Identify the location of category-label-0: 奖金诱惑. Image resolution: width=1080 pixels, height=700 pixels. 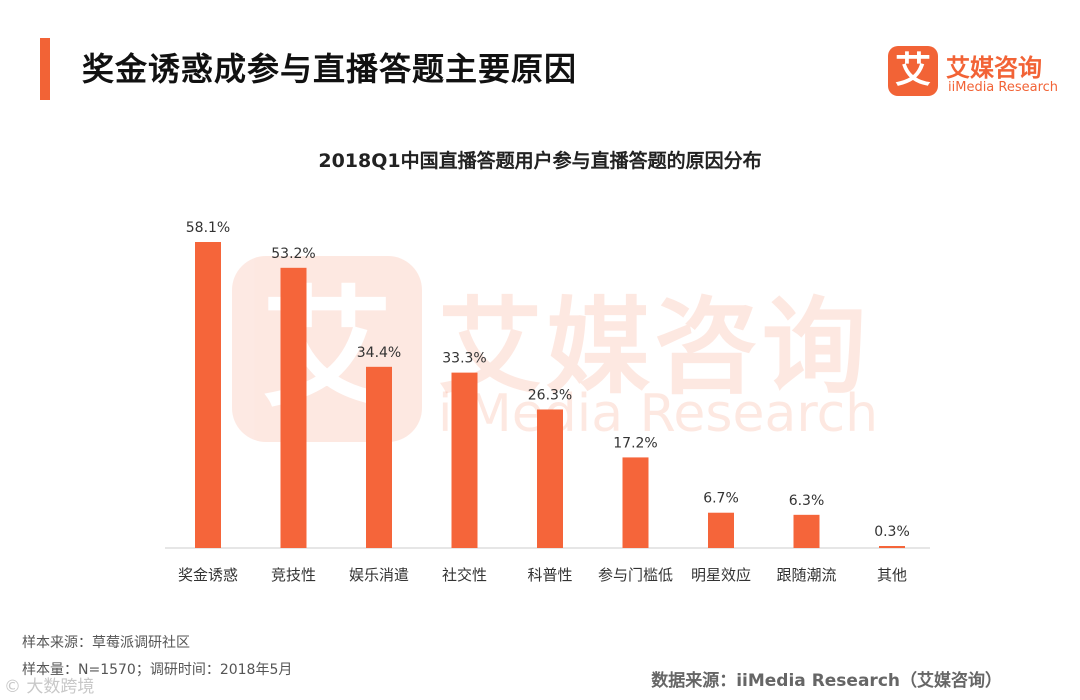
(208, 575).